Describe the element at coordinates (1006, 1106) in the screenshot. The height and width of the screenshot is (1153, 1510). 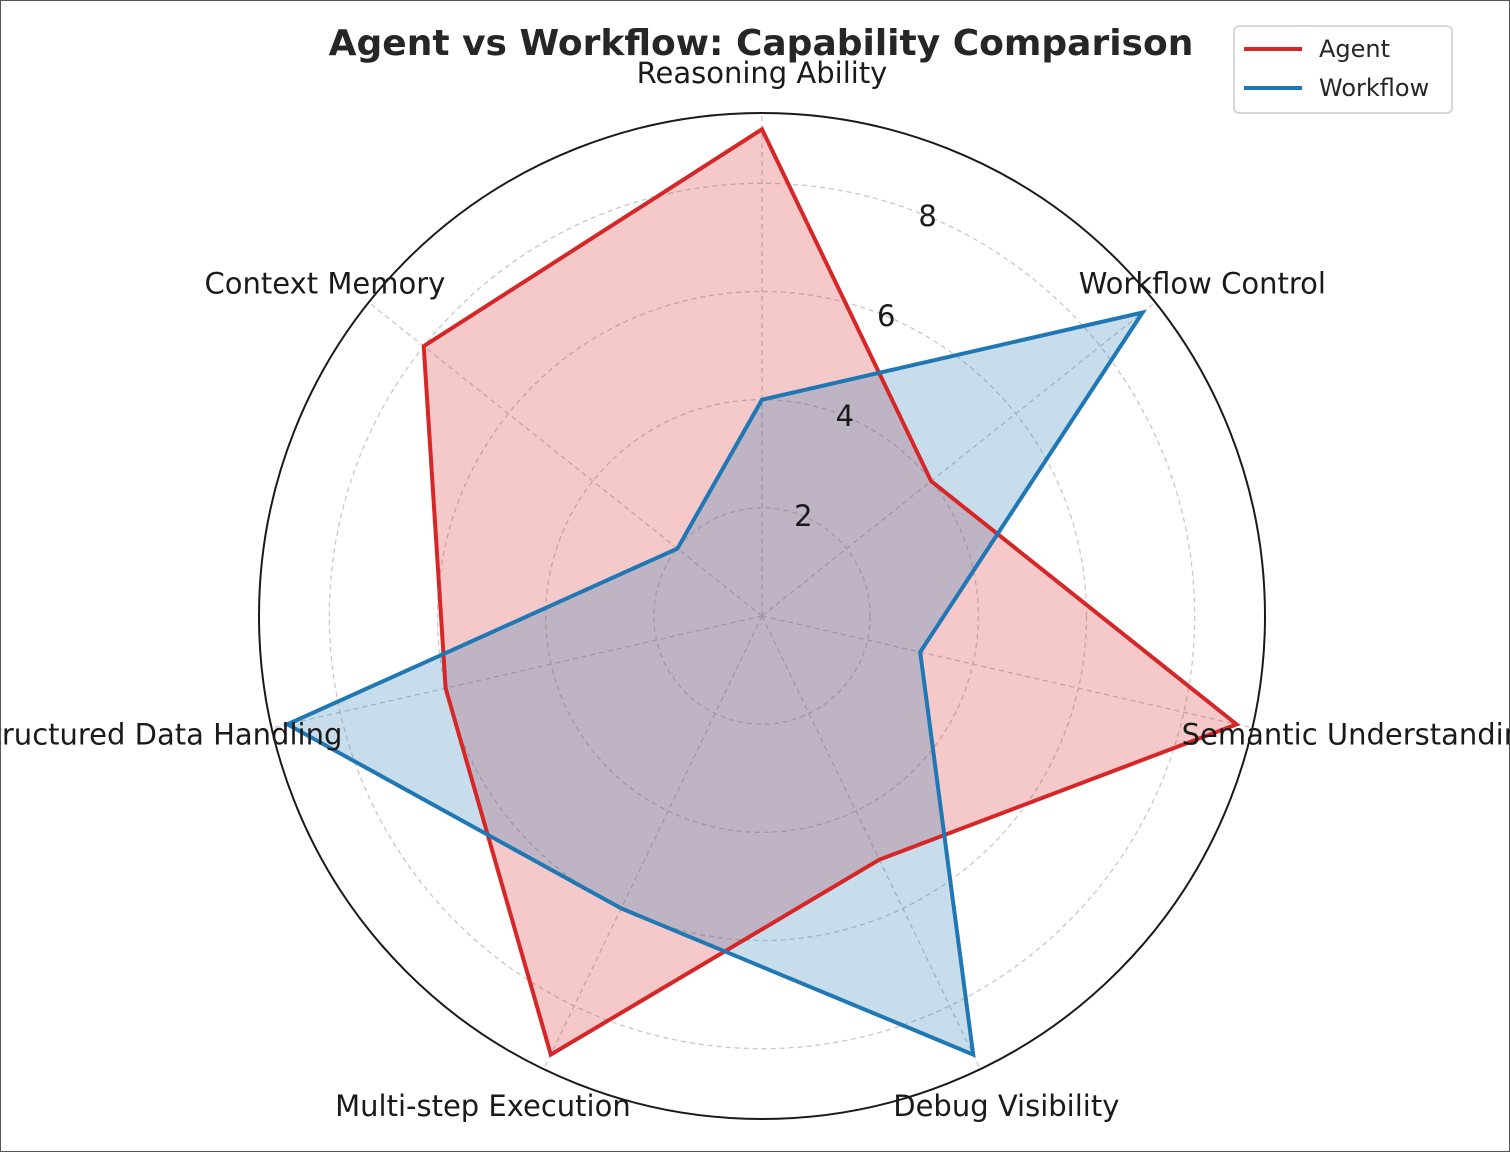
I see `axis-label-debug-visibility: Debug Visibility` at that location.